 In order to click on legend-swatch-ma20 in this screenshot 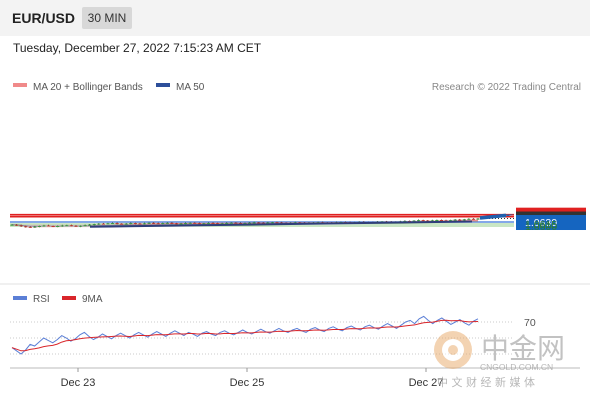, I will do `click(20, 85)`.